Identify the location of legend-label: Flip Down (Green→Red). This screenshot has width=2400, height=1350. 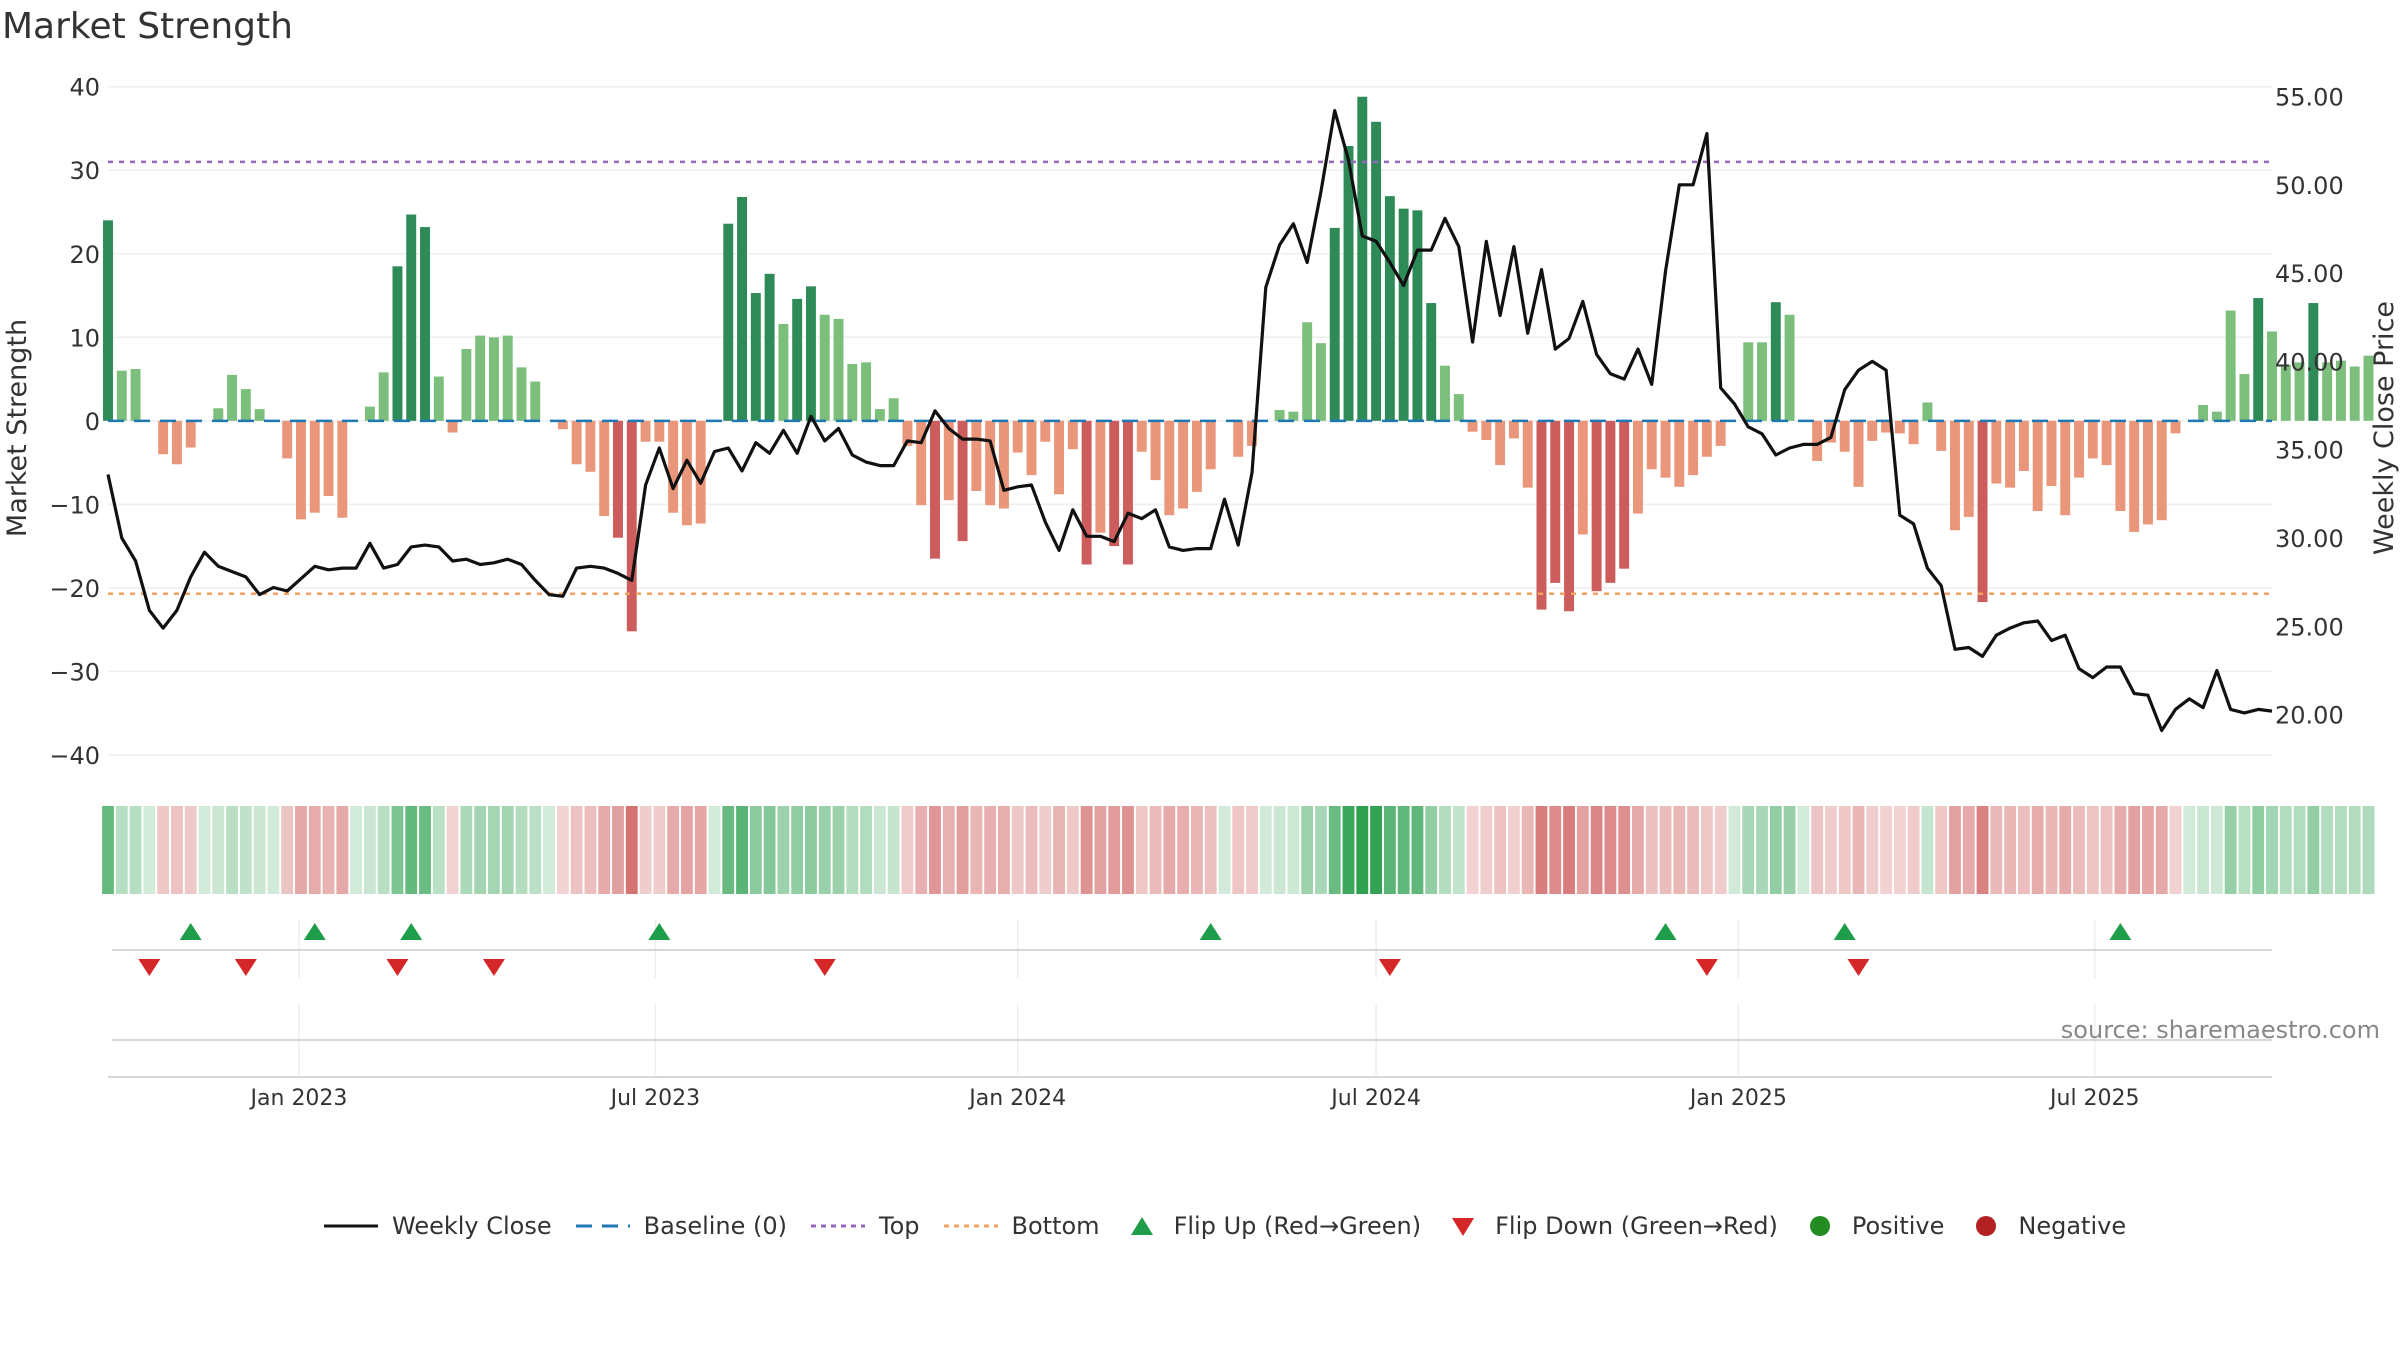
(1636, 1226).